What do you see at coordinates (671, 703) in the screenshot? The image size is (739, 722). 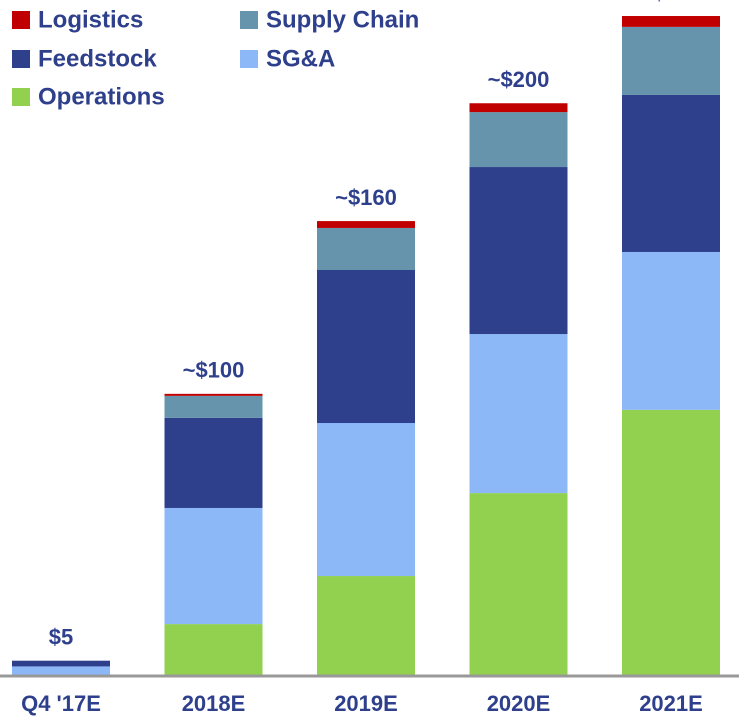 I see `x-tick-label: 2021E` at bounding box center [671, 703].